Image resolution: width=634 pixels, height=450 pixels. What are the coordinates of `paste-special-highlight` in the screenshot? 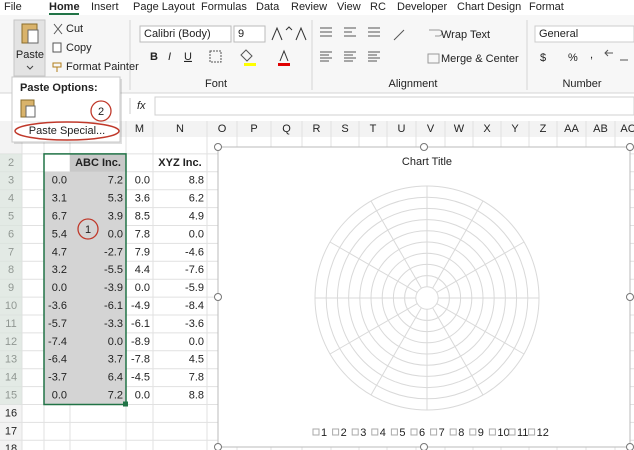 It's located at (67, 131).